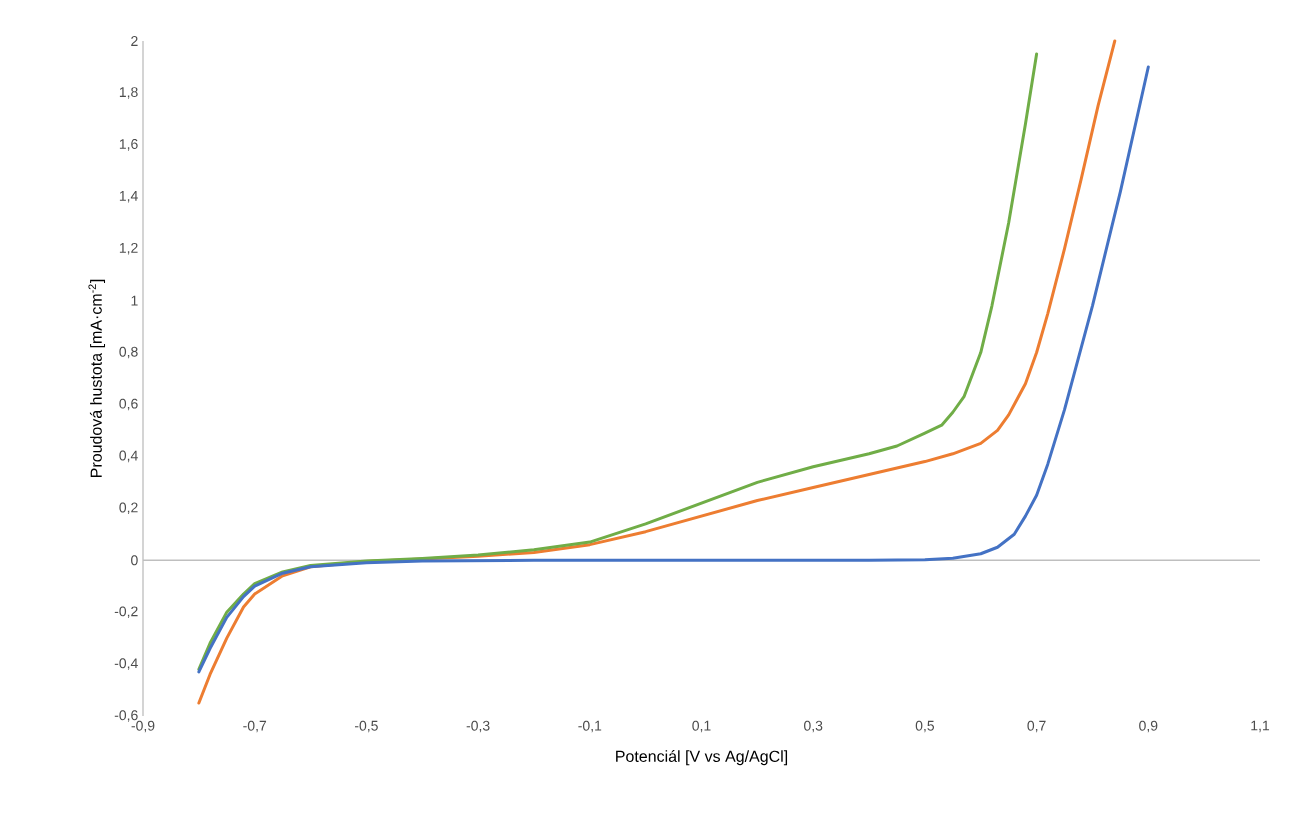 The width and height of the screenshot is (1296, 826). What do you see at coordinates (134, 300) in the screenshot?
I see `y-tick-label: 1` at bounding box center [134, 300].